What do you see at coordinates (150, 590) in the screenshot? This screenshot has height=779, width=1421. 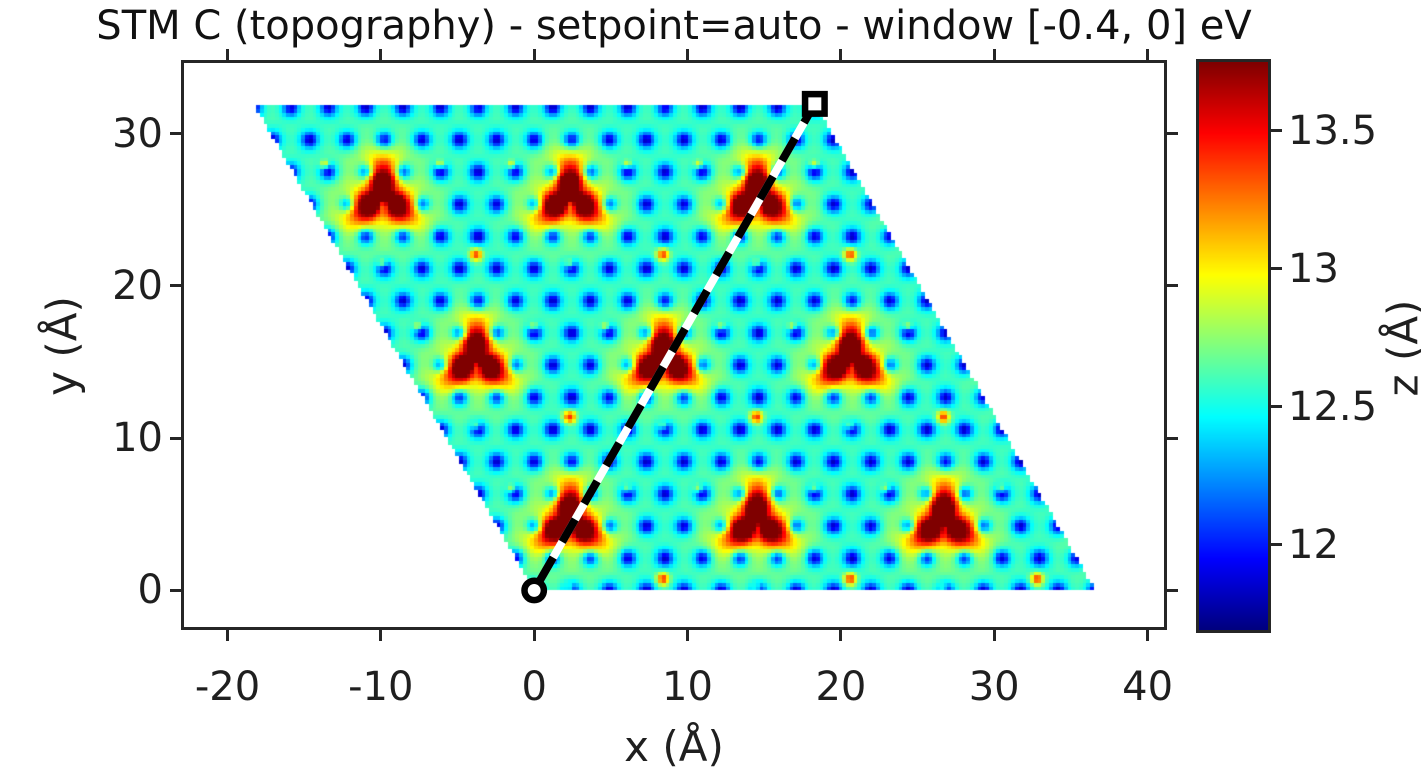 I see `y-tick-label: 0` at bounding box center [150, 590].